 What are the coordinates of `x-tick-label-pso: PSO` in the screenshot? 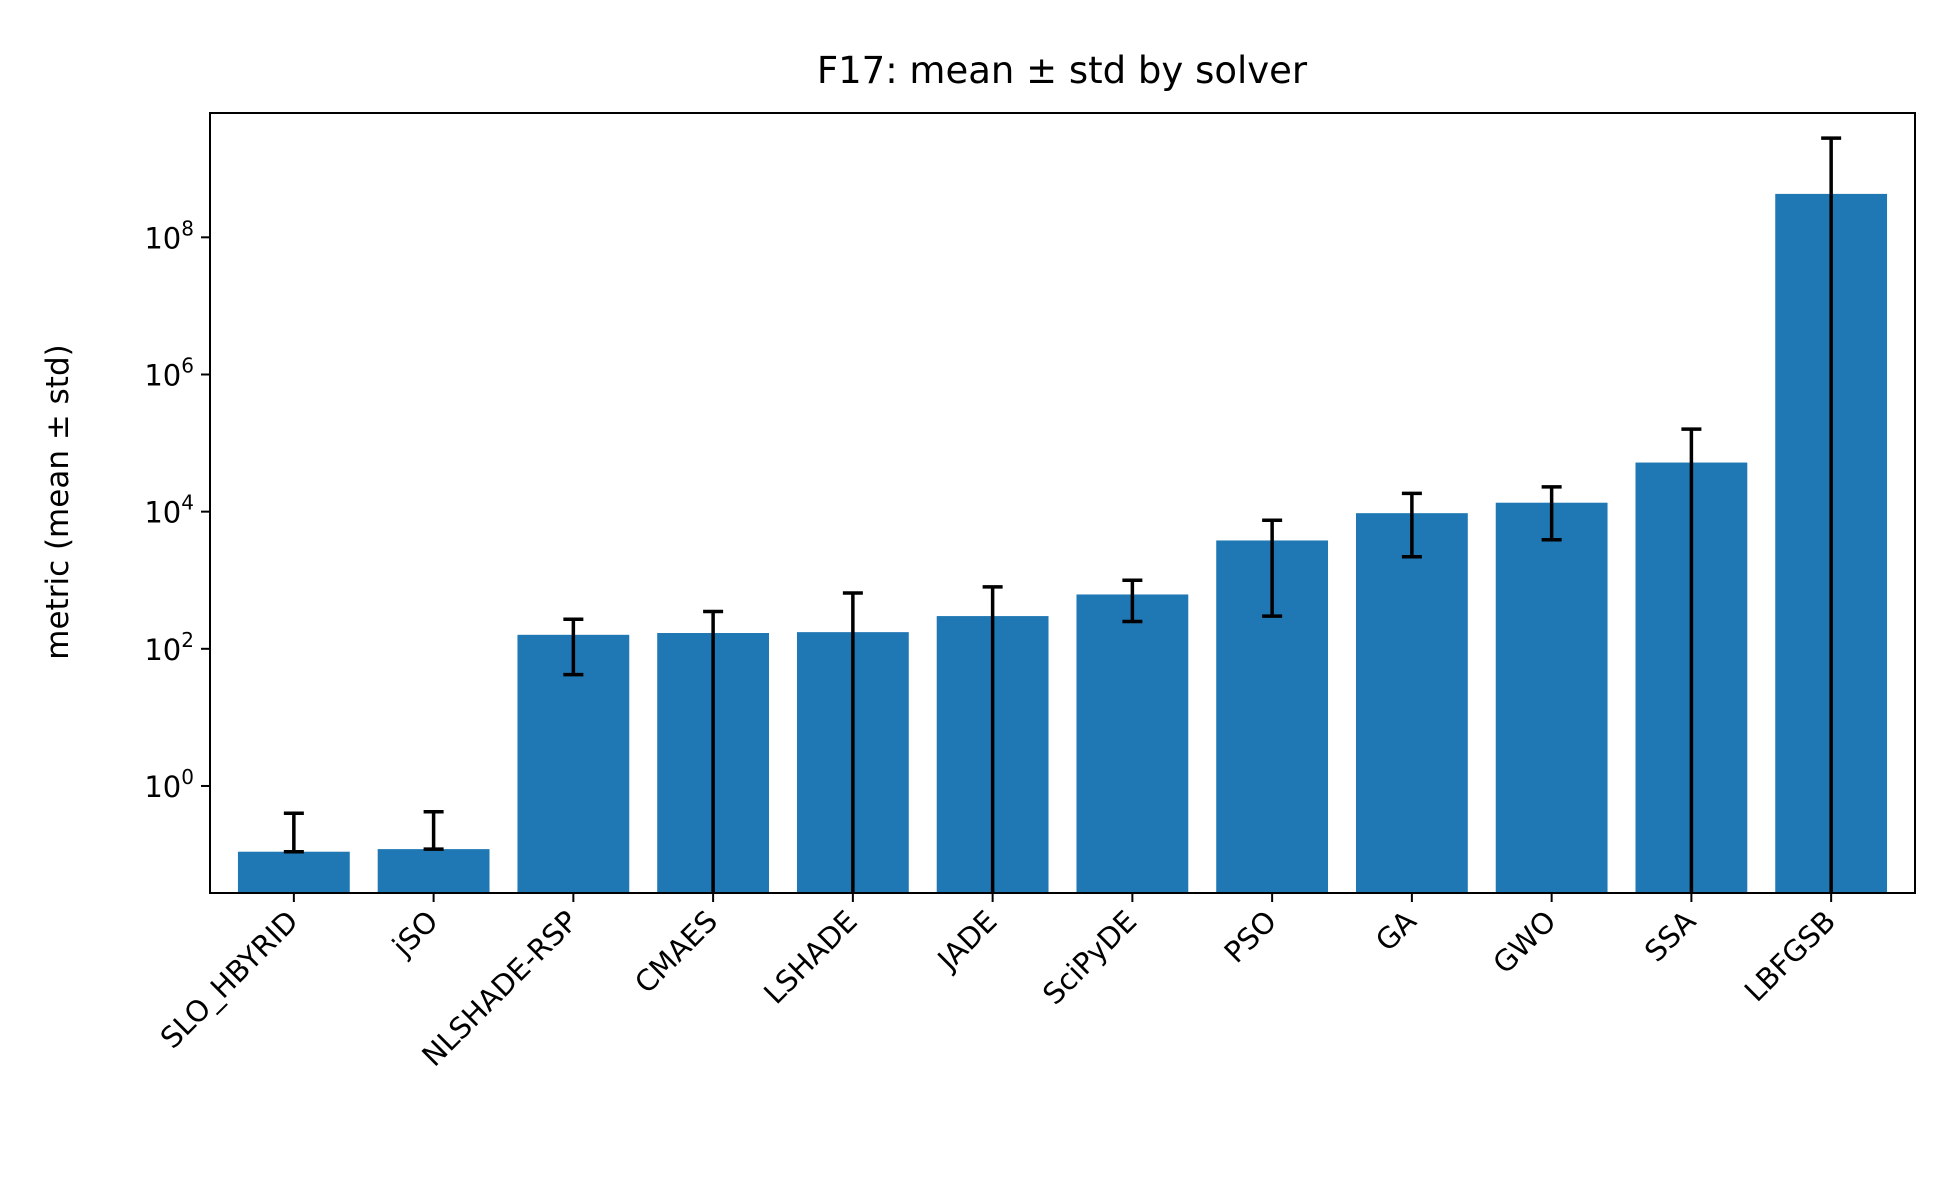 It's located at (1251, 937).